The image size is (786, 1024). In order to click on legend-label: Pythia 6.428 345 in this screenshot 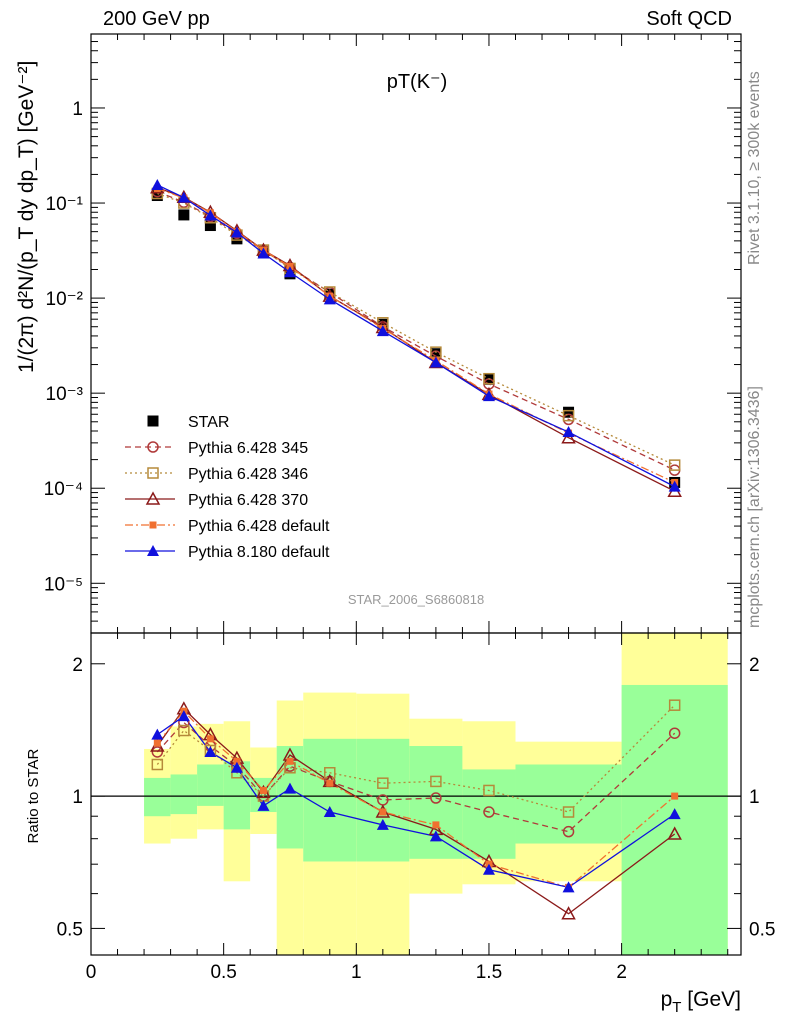, I will do `click(248, 448)`.